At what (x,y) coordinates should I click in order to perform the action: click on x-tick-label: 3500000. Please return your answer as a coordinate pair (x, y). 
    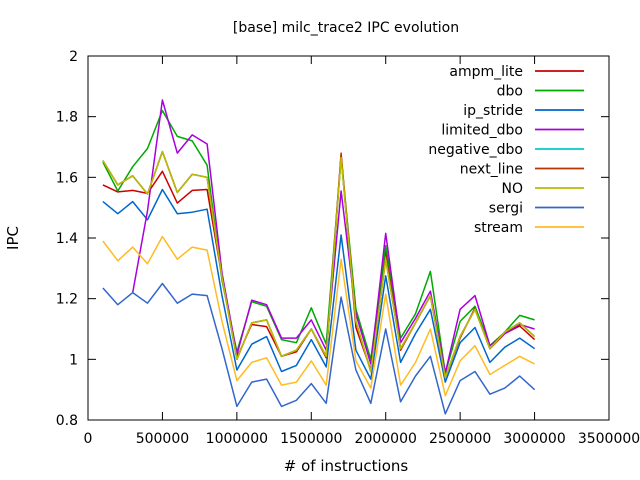
    Looking at the image, I should click on (609, 439).